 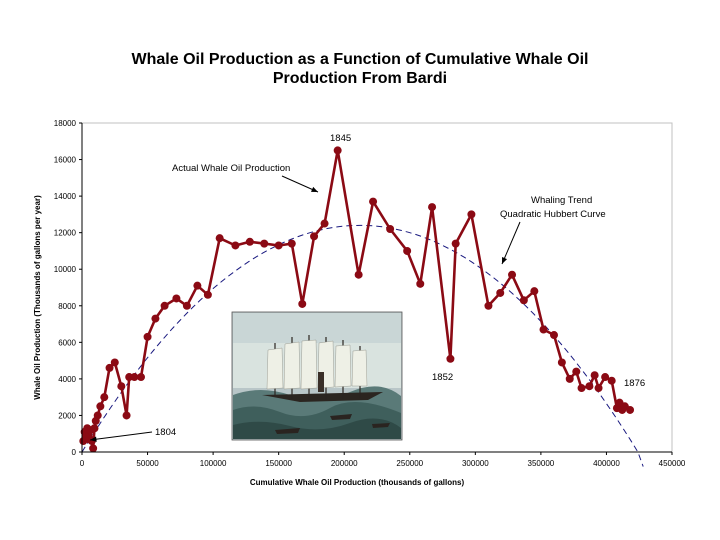 I want to click on x-tick-label: 150000, so click(x=278, y=463).